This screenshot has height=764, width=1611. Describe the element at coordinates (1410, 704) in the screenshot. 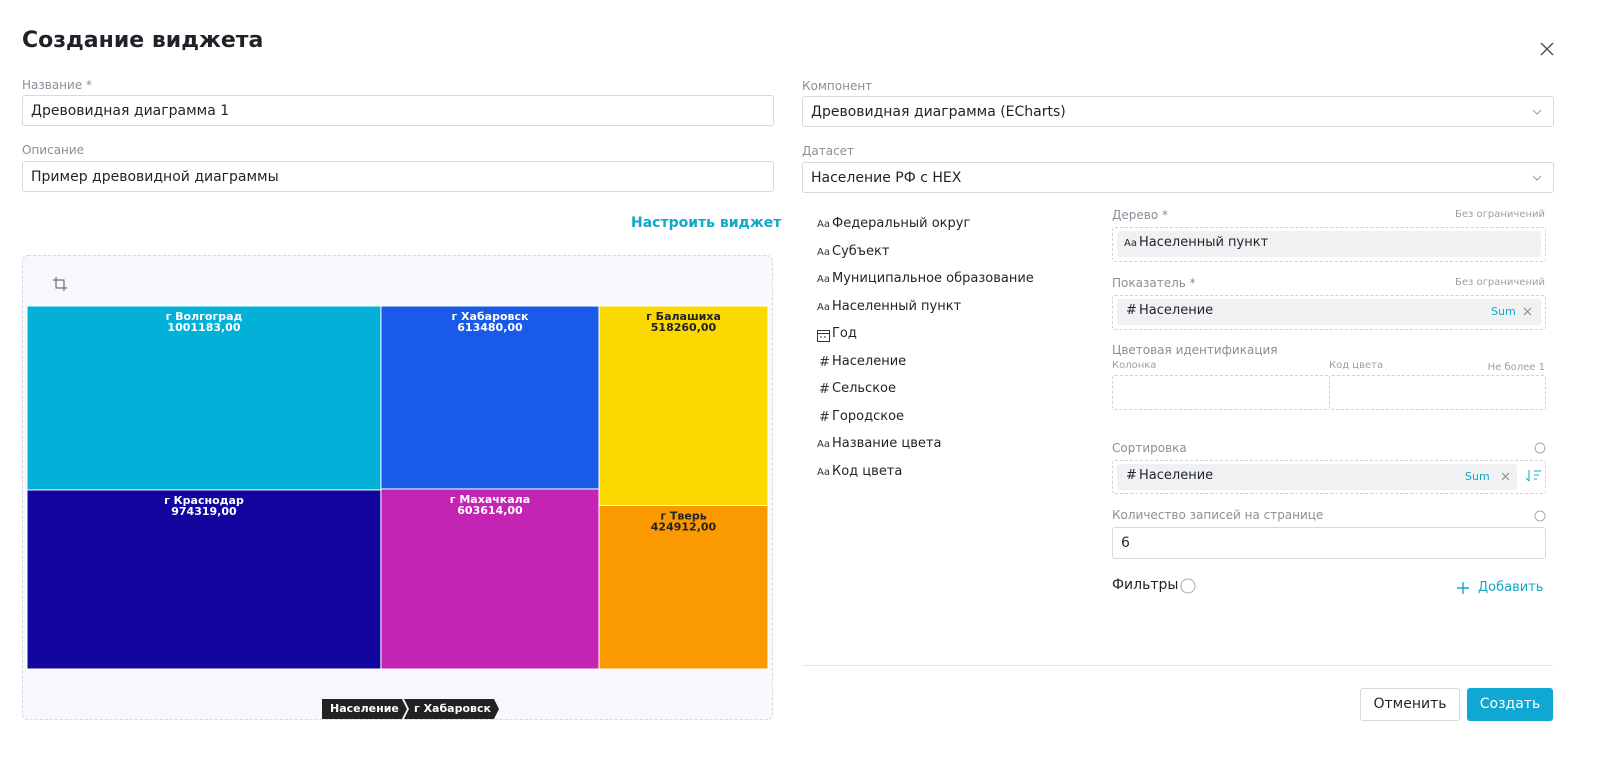

I see `cancel-button: Отменить` at that location.